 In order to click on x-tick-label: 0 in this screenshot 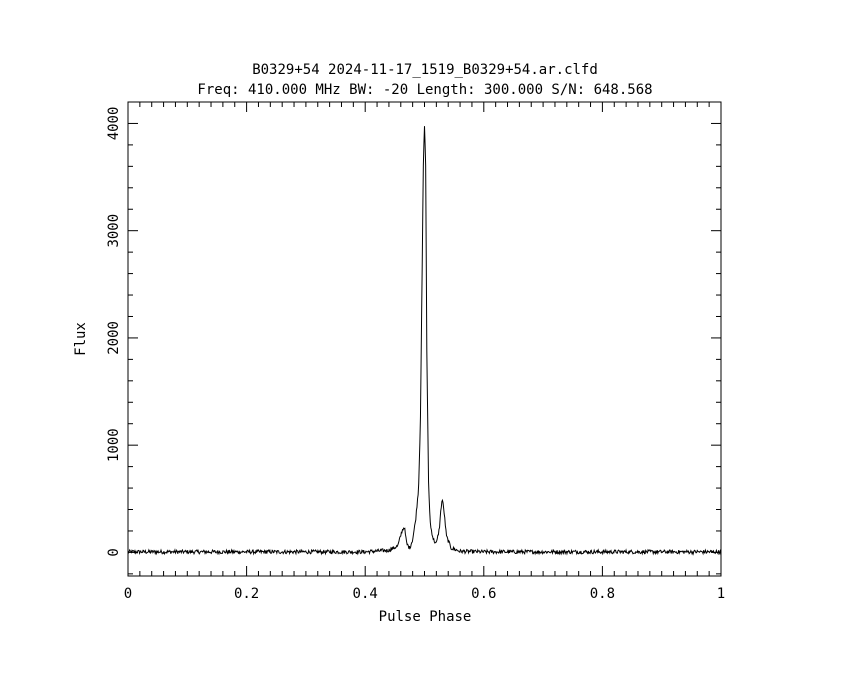, I will do `click(128, 594)`.